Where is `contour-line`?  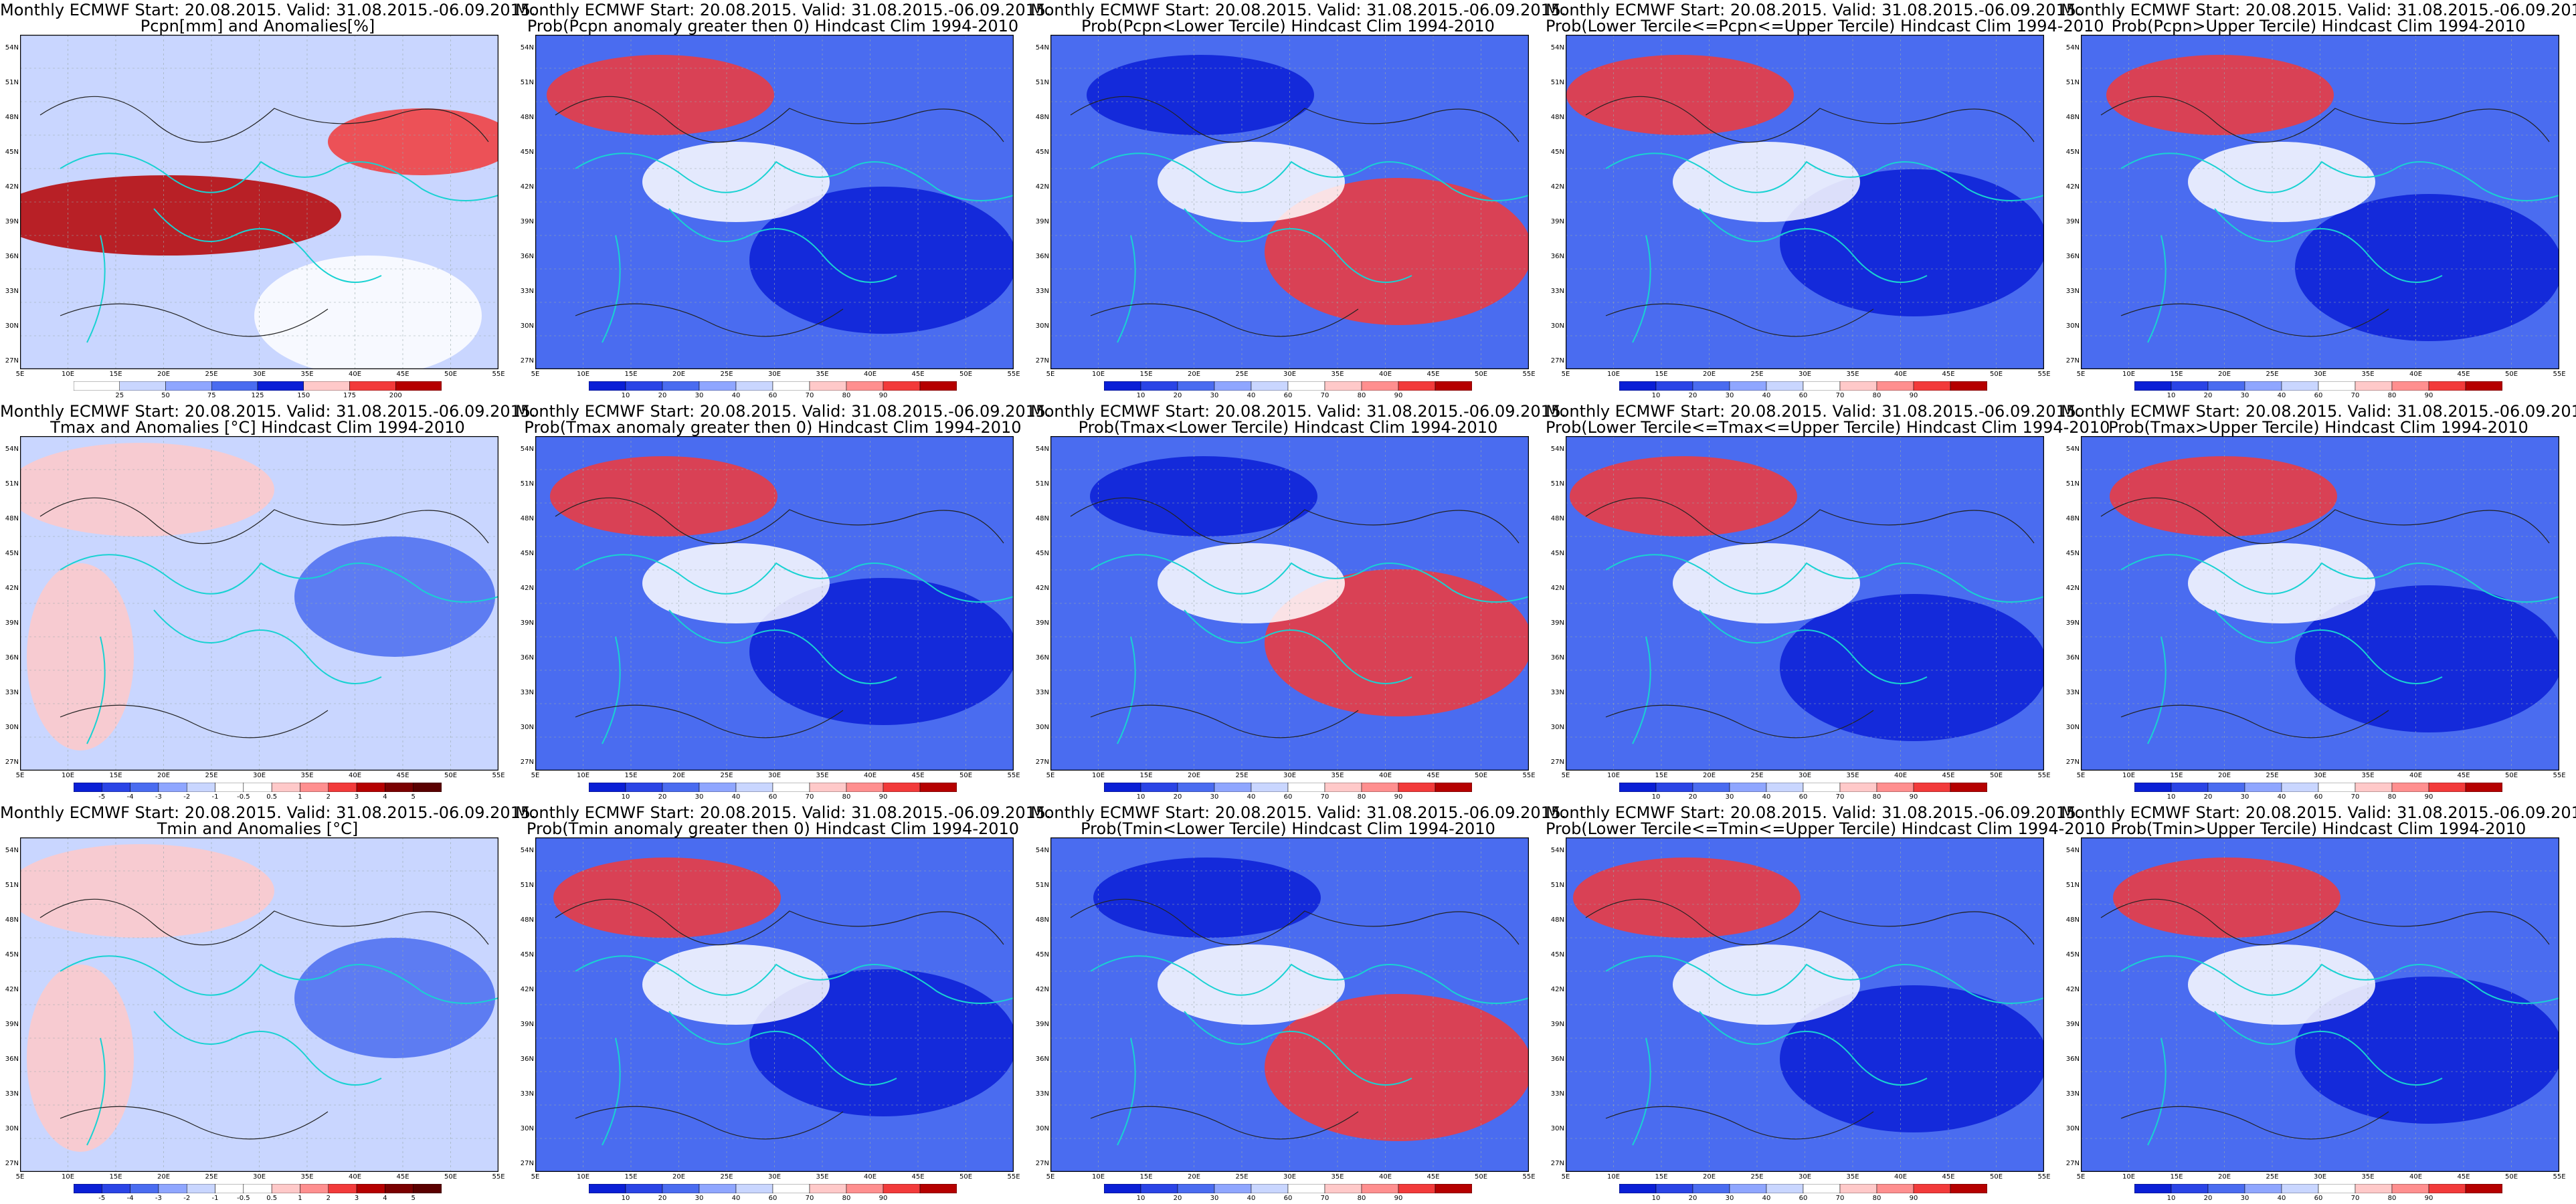
contour-line is located at coordinates (779, 216).